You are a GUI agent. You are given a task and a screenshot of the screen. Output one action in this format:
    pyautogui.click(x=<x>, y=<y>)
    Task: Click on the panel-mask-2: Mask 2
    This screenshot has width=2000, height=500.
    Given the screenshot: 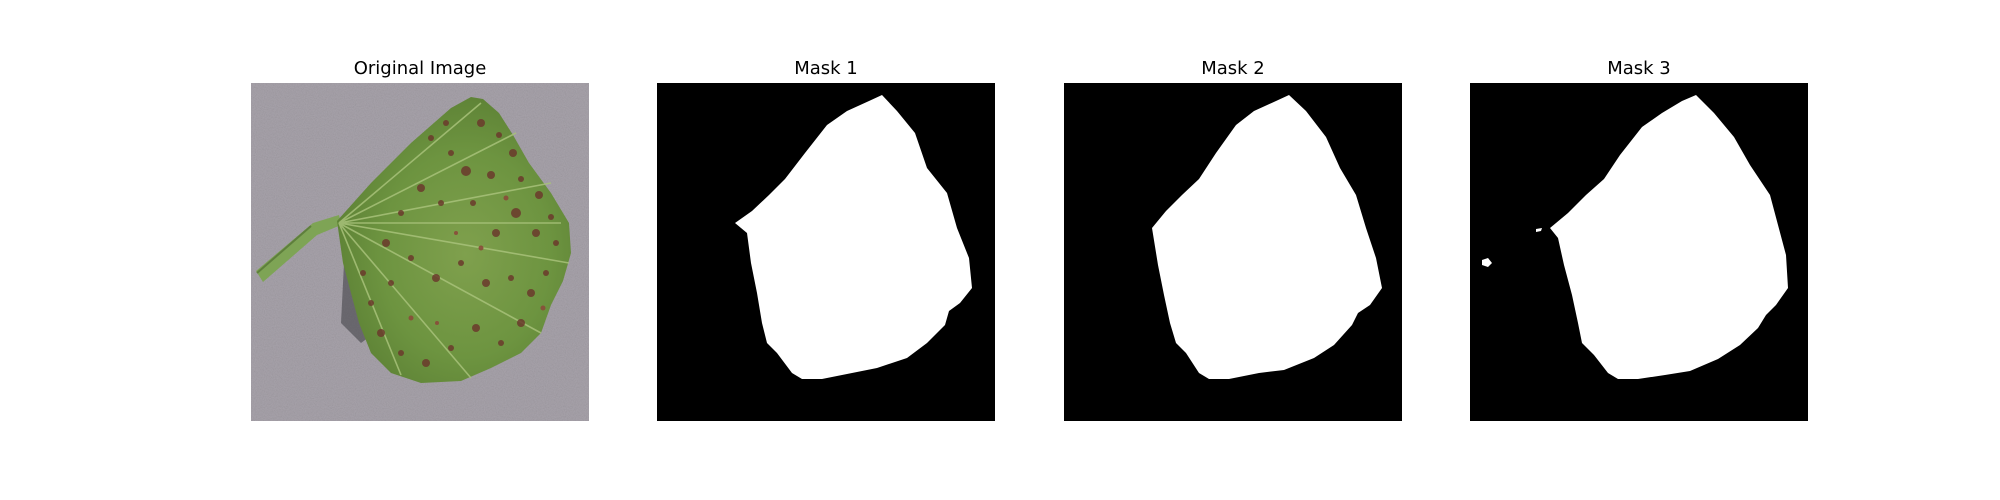 What is the action you would take?
    pyautogui.click(x=1233, y=238)
    